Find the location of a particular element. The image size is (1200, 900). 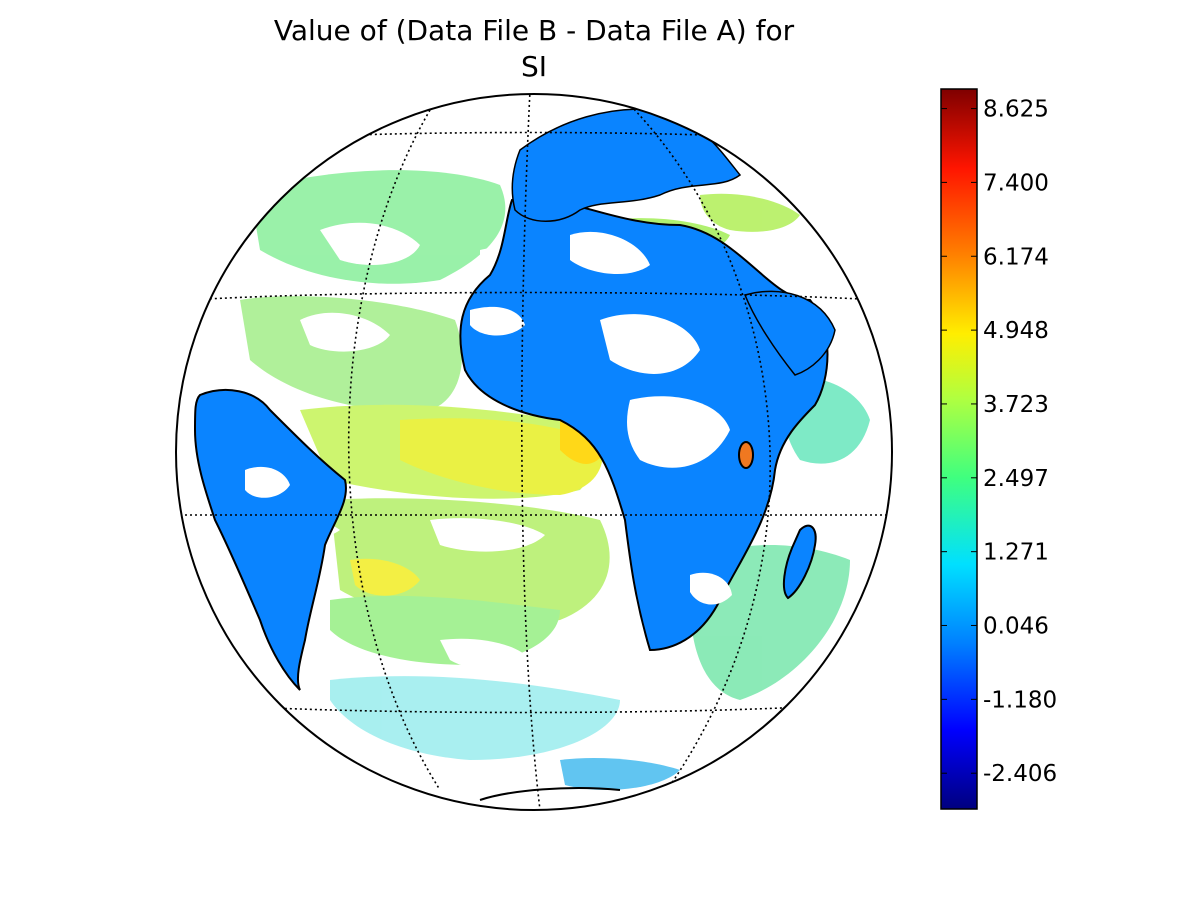

antarctica-coast is located at coordinates (550, 794).